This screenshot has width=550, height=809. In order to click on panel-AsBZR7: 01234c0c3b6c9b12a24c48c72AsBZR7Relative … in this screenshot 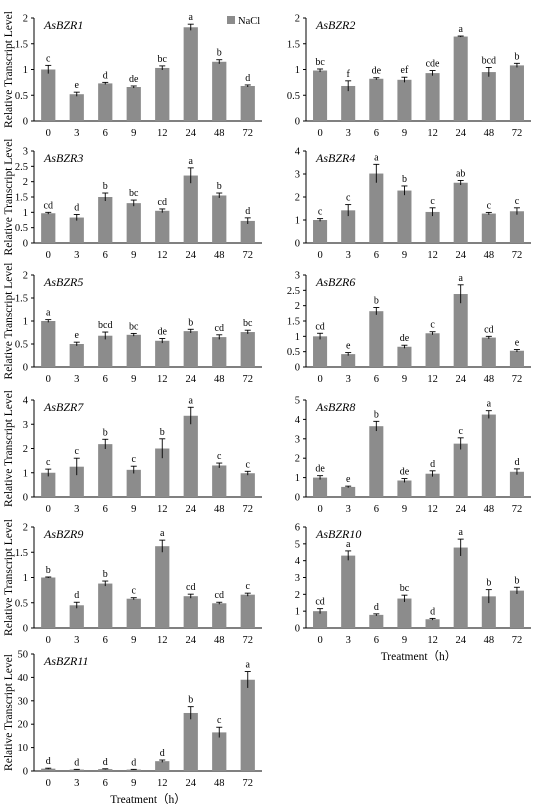, I will do `click(132, 452)`.